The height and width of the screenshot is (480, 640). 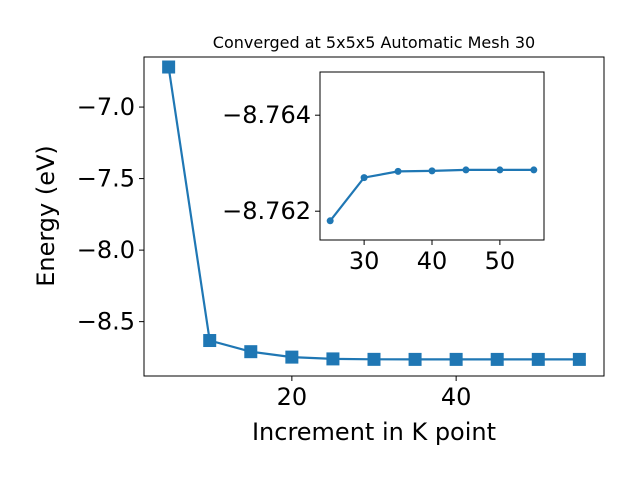 What do you see at coordinates (266, 115) in the screenshot?
I see `inset-y-tick-label: −8.764` at bounding box center [266, 115].